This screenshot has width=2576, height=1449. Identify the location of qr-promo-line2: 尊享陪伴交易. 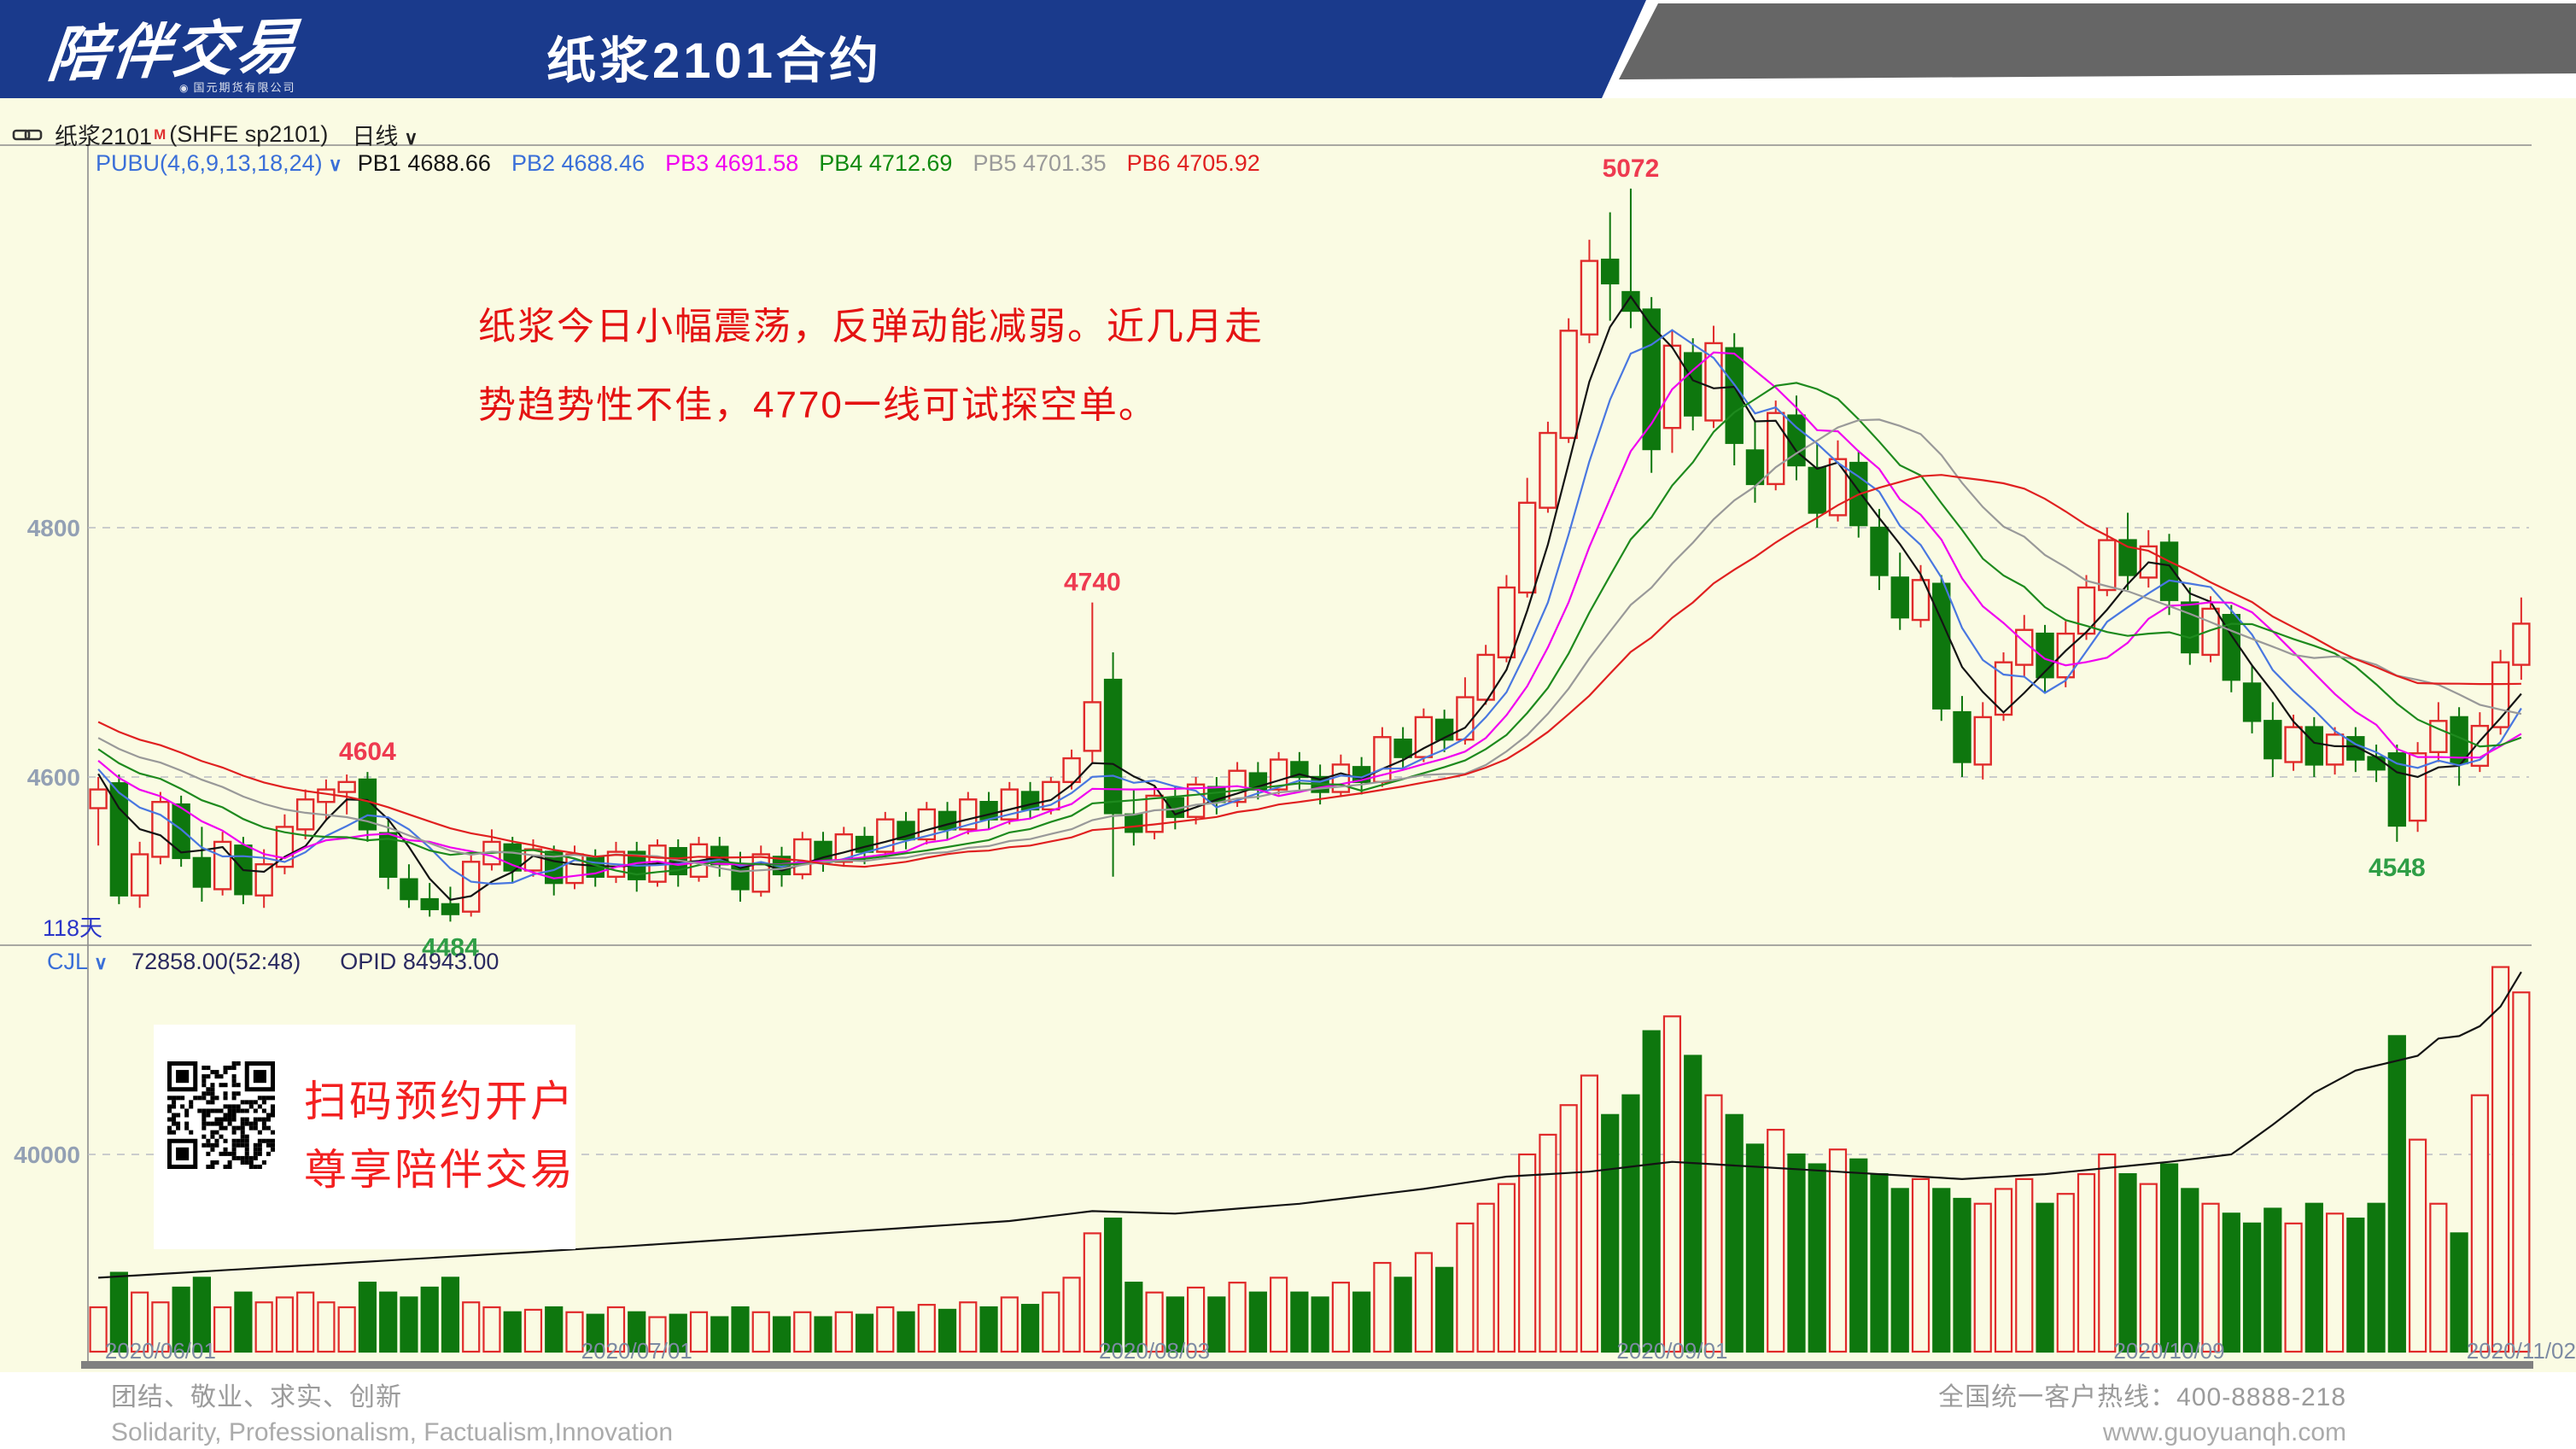
(439, 1170).